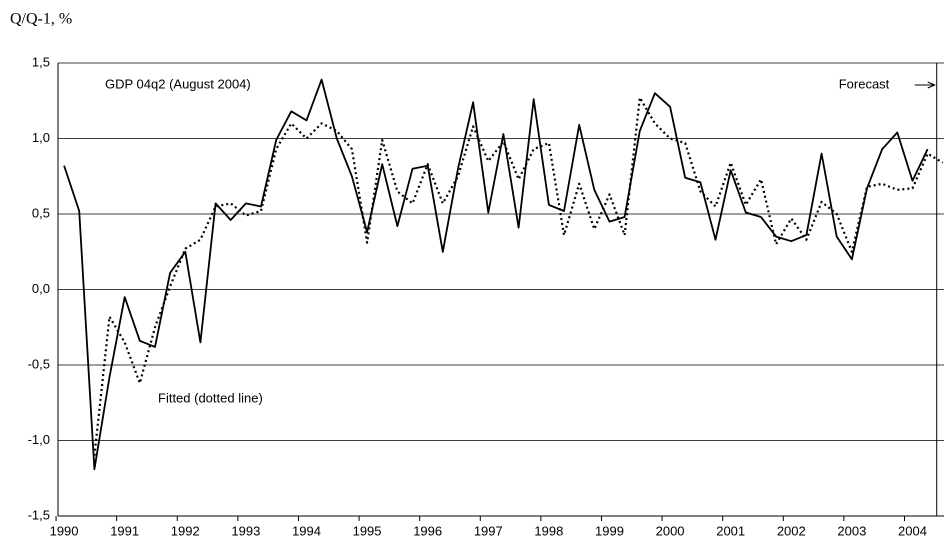  Describe the element at coordinates (64, 530) in the screenshot. I see `x-tick-label: 1990` at that location.